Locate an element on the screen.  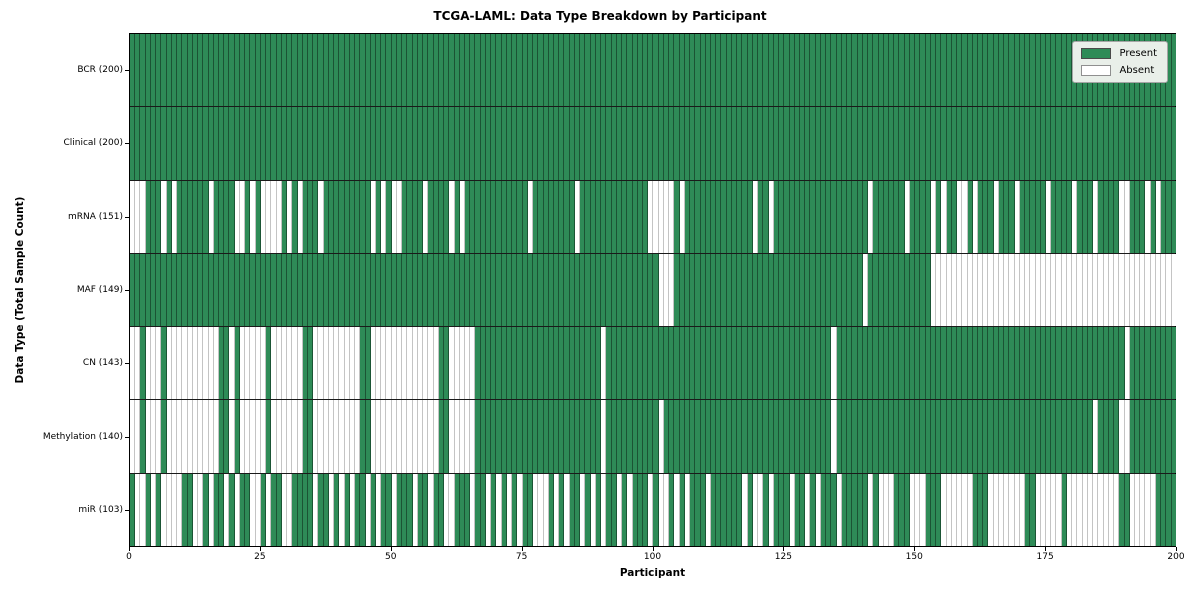
heatmap-row-miR is located at coordinates (653, 509).